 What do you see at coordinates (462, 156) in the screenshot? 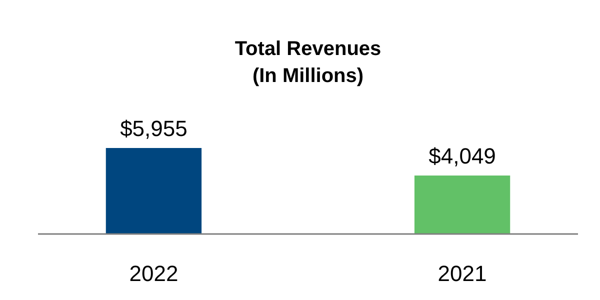
I see `data-label: $4,049` at bounding box center [462, 156].